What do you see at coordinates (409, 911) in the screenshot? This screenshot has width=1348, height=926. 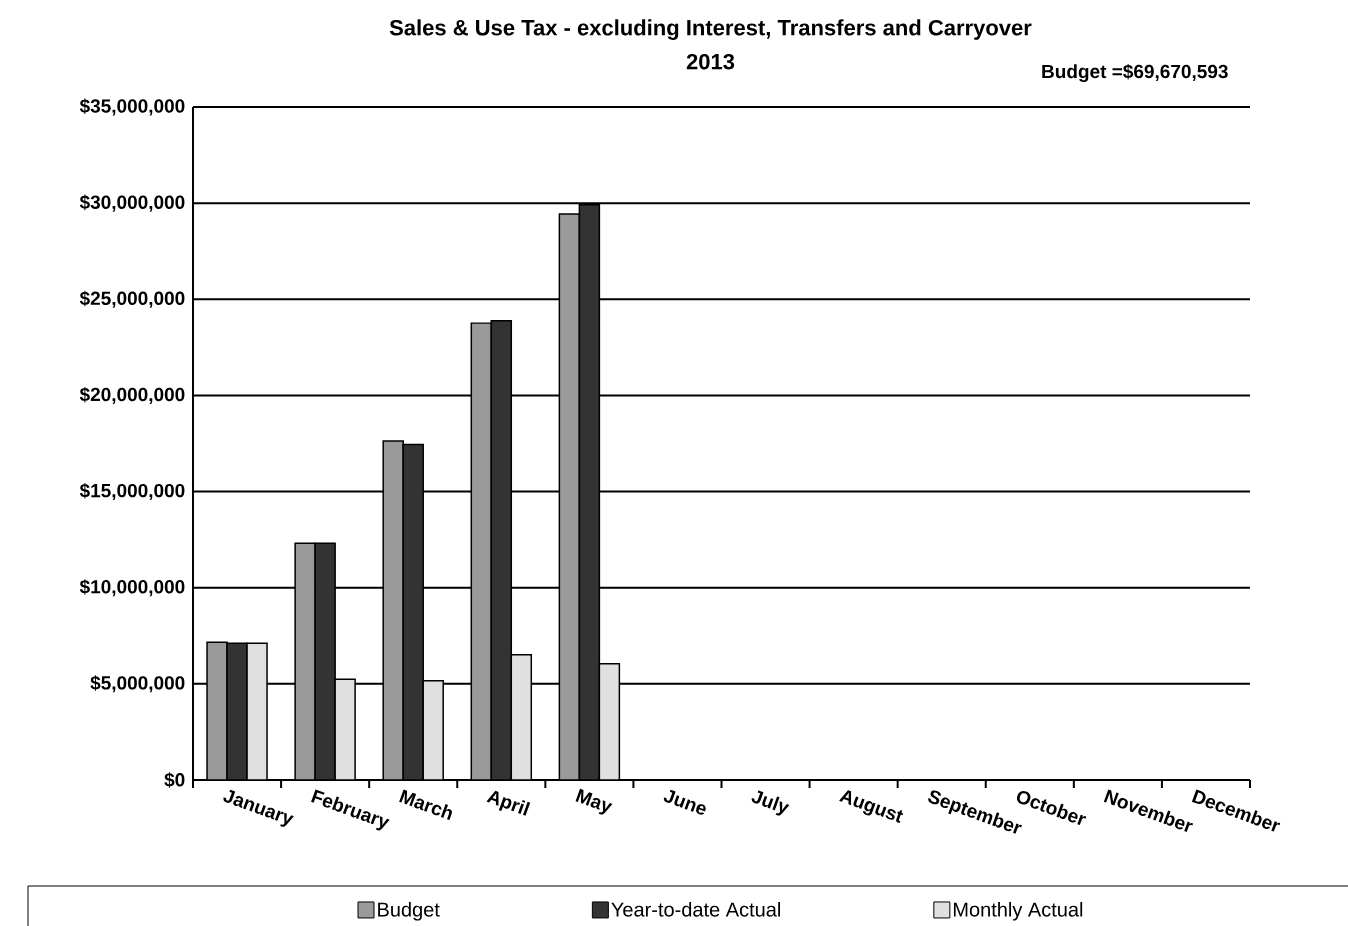 I see `legend-label: Budget` at bounding box center [409, 911].